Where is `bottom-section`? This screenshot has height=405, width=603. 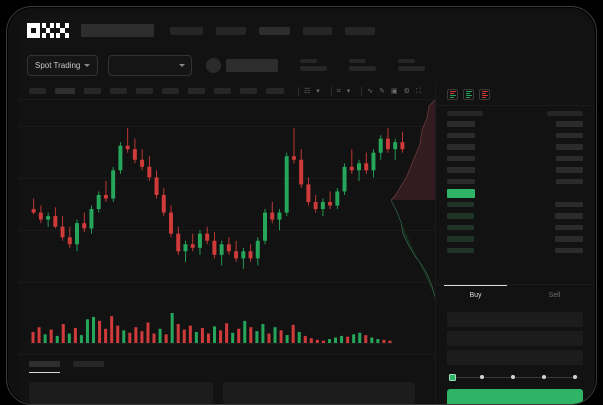 bottom-section is located at coordinates (226, 379).